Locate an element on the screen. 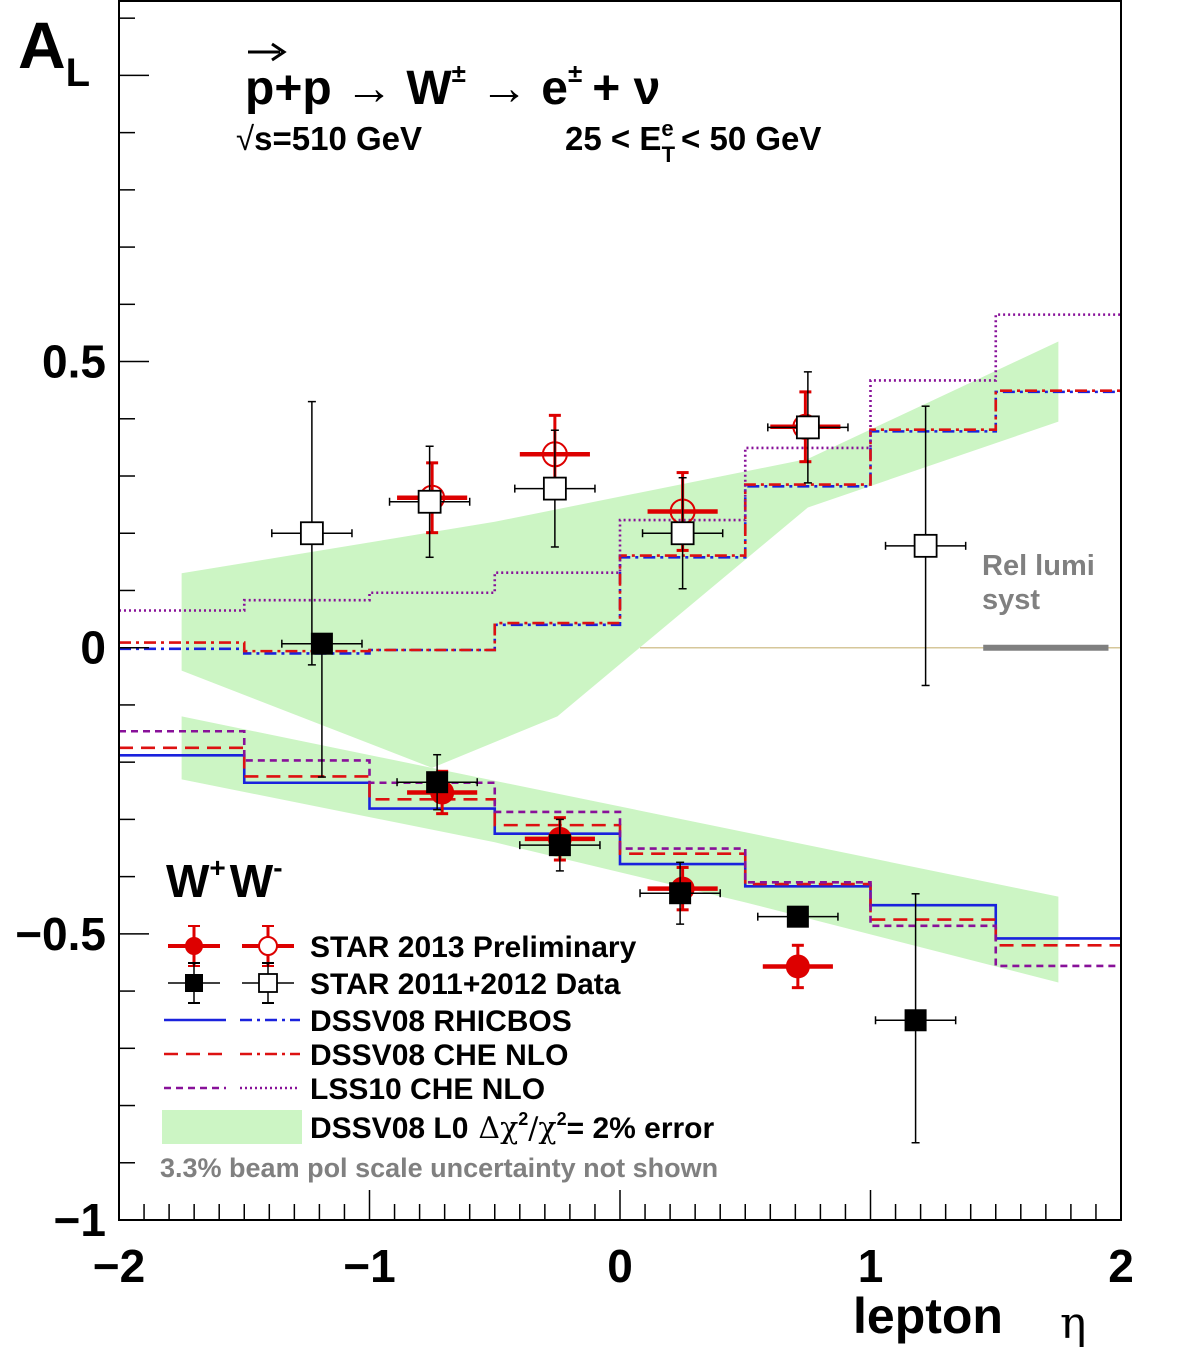  x-tick-label: −2 is located at coordinates (119, 1266).